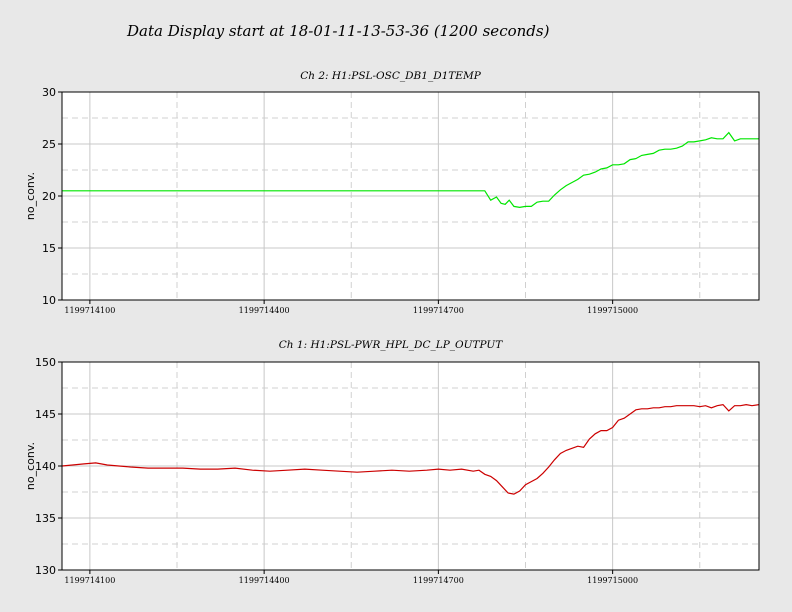 The width and height of the screenshot is (792, 612). Describe the element at coordinates (49, 144) in the screenshot. I see `panel-1-y-tick-label: 25` at that location.